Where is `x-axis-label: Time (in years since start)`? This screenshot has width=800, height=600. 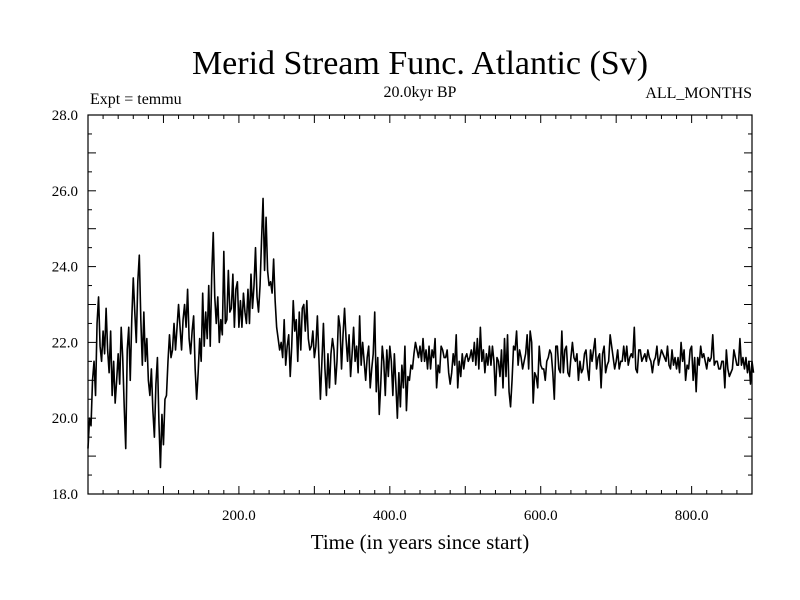
x-axis-label: Time (in years since start) is located at coordinates (420, 542).